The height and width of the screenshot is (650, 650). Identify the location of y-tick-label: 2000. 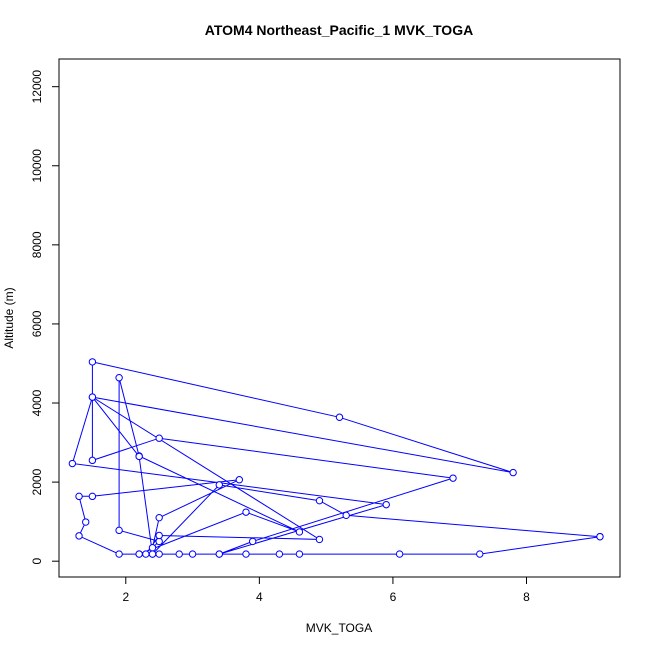
(37, 481).